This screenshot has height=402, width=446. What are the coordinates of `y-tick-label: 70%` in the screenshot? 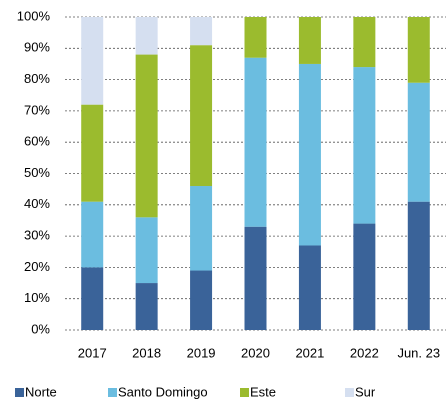 It's located at (37, 109).